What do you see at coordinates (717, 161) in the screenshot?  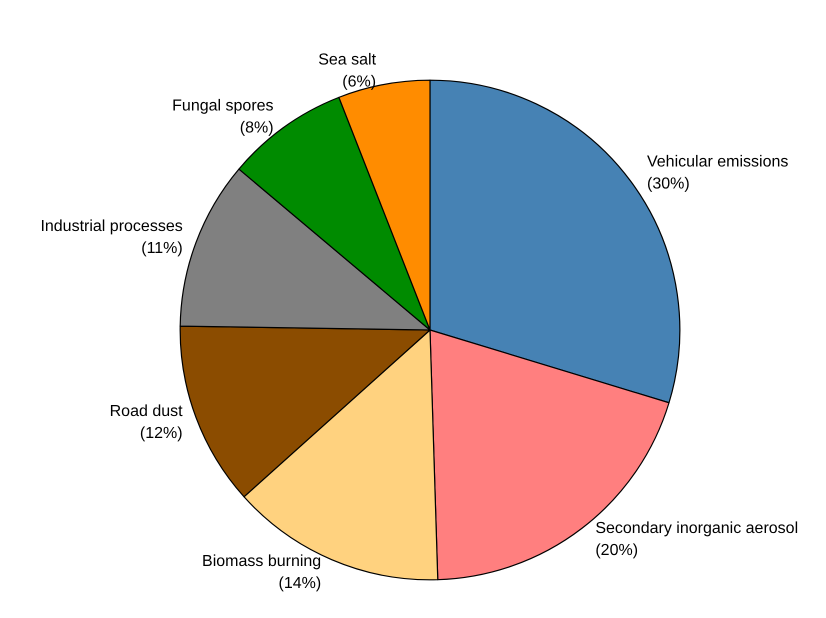 I see `slice-label: Vehicular emissions` at bounding box center [717, 161].